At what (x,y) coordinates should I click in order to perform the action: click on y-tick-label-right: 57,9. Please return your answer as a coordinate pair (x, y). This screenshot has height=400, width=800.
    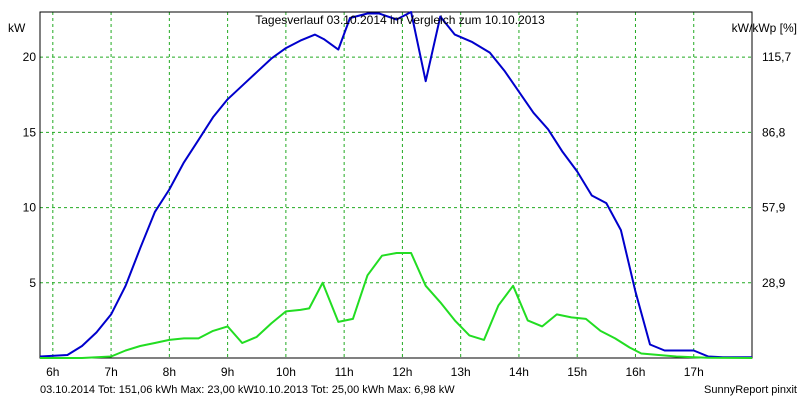
    Looking at the image, I should click on (774, 208).